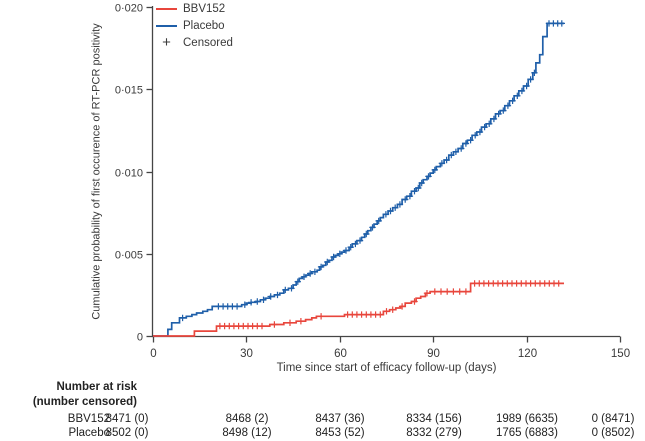 This screenshot has width=645, height=441. I want to click on risk-cell: 8334 (156), so click(434, 419).